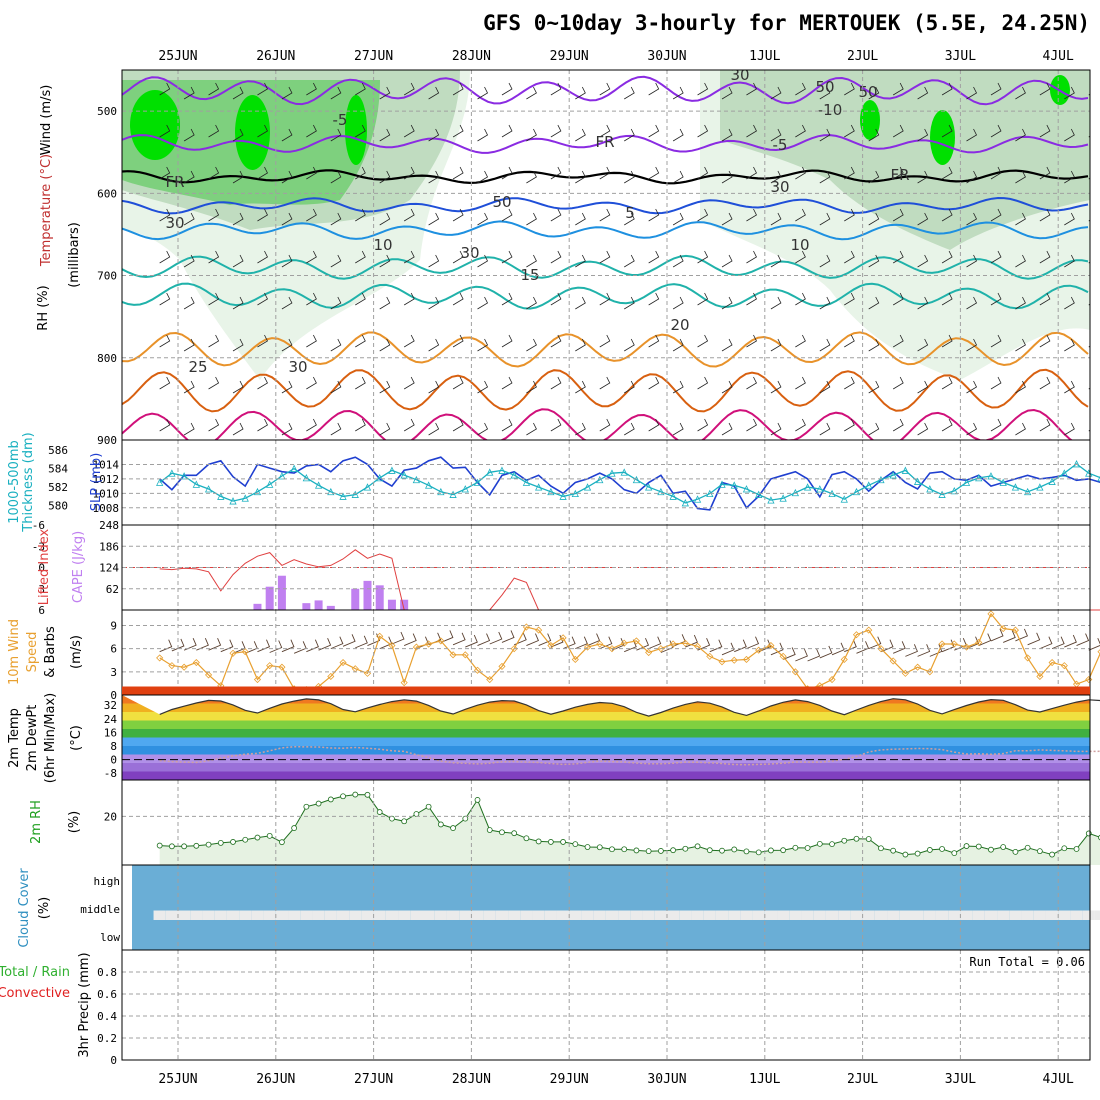 This screenshot has width=1100, height=1100. What do you see at coordinates (569, 1079) in the screenshot?
I see `date-label-bottom: 29JUN` at bounding box center [569, 1079].